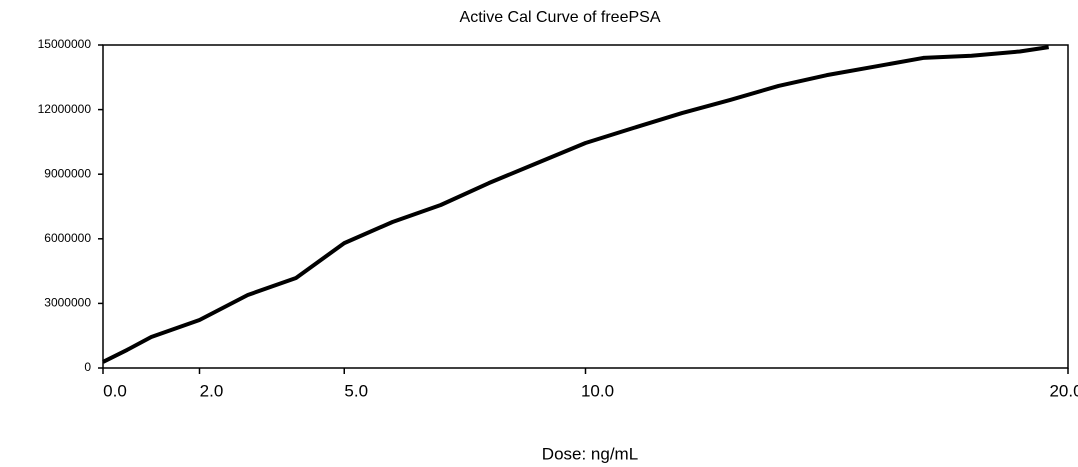  I want to click on x-tick-label: 10.0, so click(597, 390).